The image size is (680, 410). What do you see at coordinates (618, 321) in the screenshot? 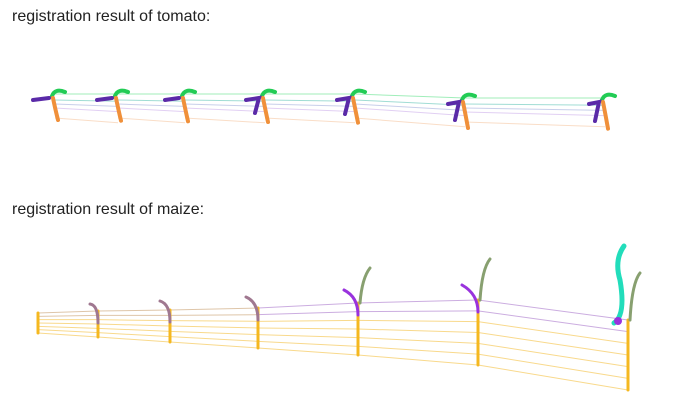
I see `leaf-node` at bounding box center [618, 321].